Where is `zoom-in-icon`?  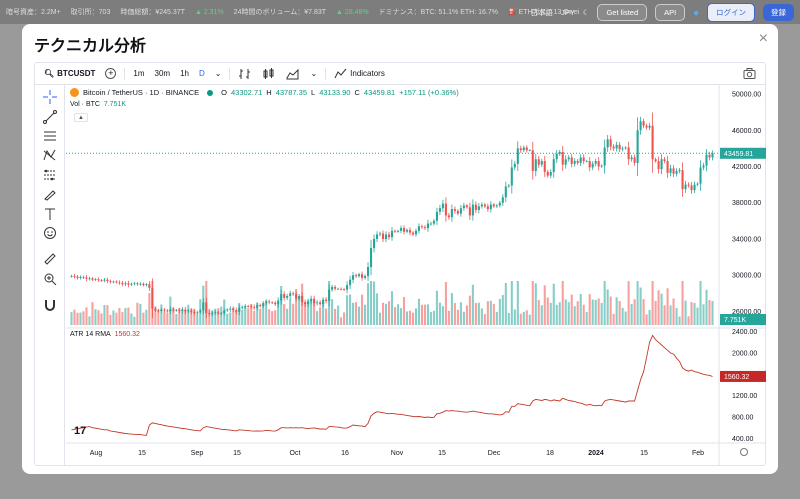
zoom-in-icon is located at coordinates (50, 279).